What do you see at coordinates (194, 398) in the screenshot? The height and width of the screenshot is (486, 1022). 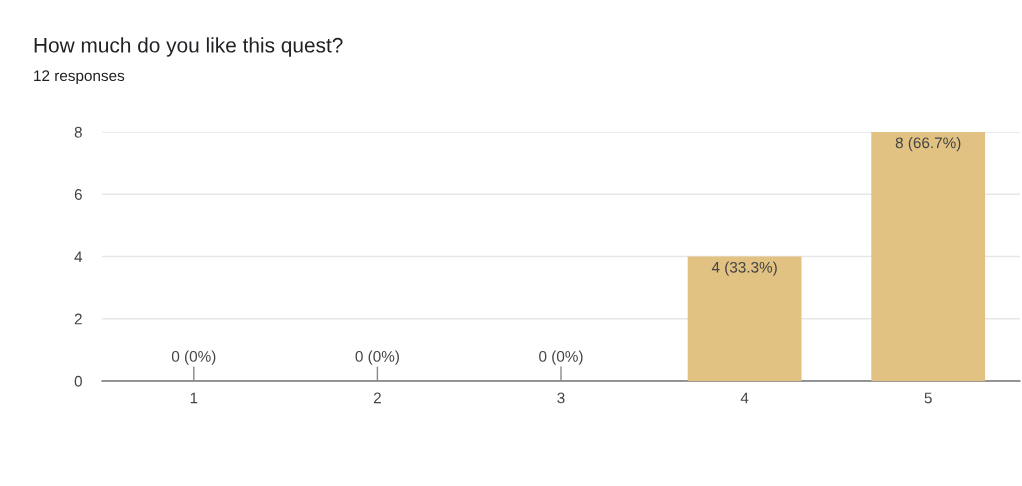 I see `x-tick-label: 1` at bounding box center [194, 398].